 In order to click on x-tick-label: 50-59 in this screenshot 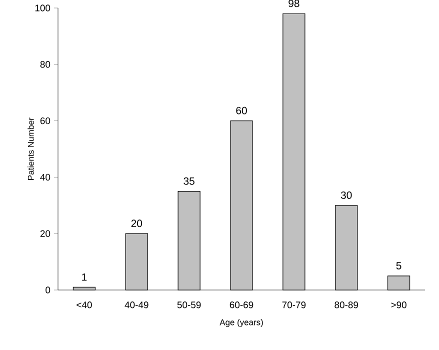, I will do `click(189, 305)`.